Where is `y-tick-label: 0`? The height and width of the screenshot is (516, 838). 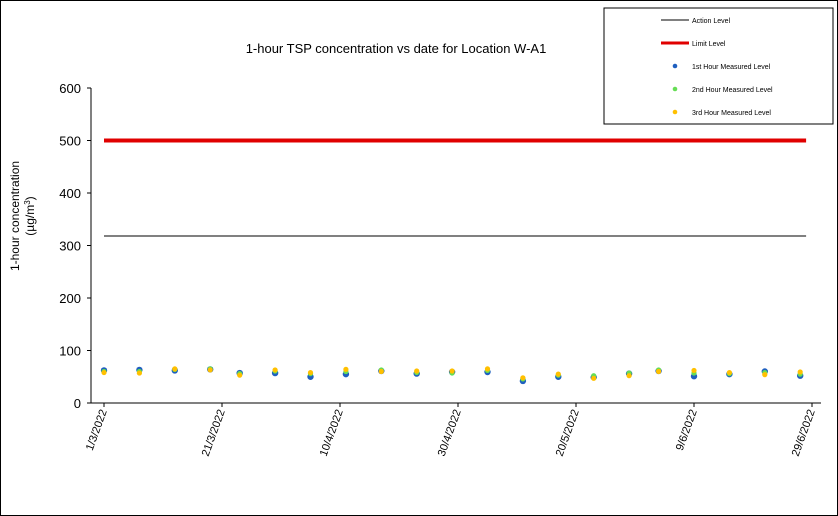
y-tick-label: 0 is located at coordinates (77, 403).